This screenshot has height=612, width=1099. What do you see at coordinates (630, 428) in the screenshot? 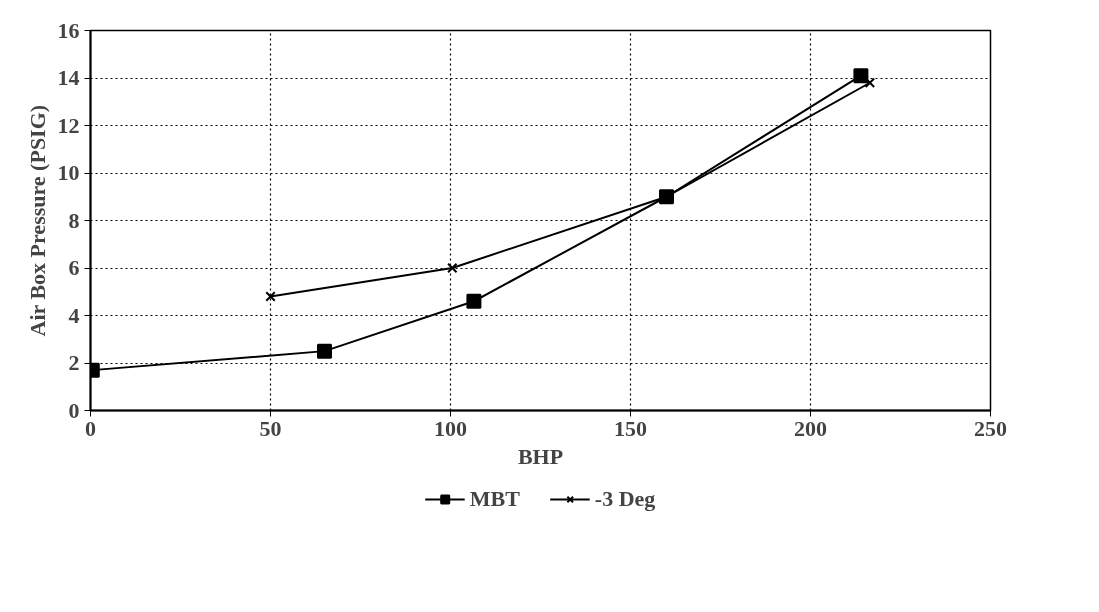
I see `x-tick-label: 150` at bounding box center [630, 428].